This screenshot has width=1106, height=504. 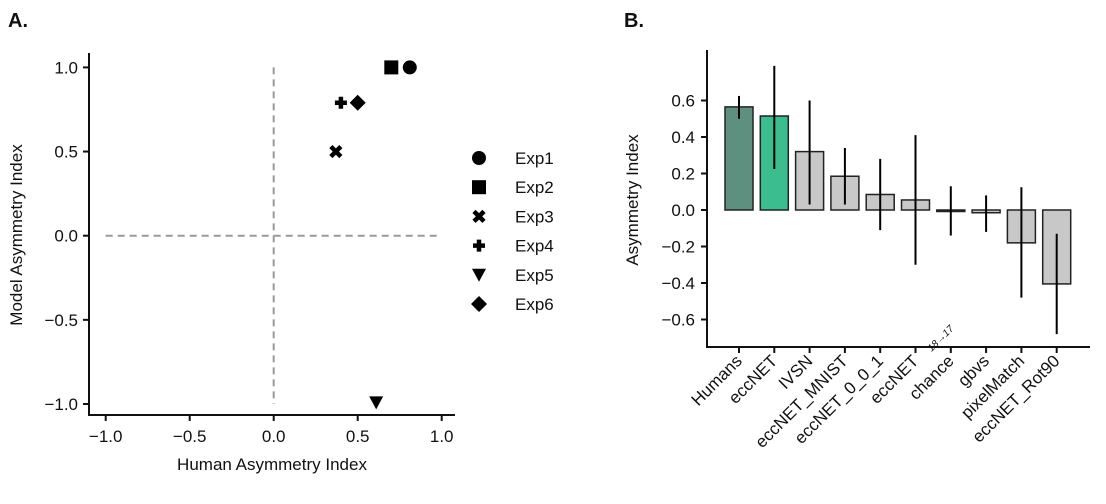 I want to click on x-tick-label-subscript: 18→17, so click(x=941, y=338).